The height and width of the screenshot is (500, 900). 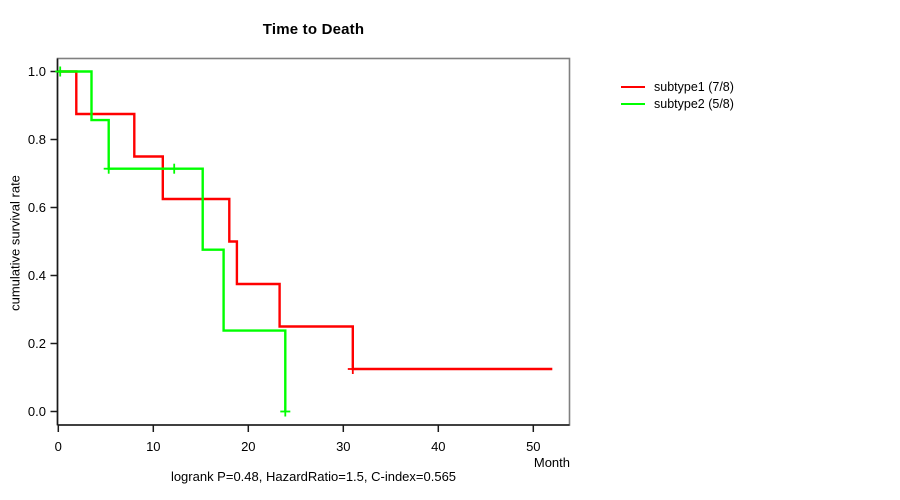 I want to click on y-axis-label: cumulative survival rate, so click(x=15, y=243).